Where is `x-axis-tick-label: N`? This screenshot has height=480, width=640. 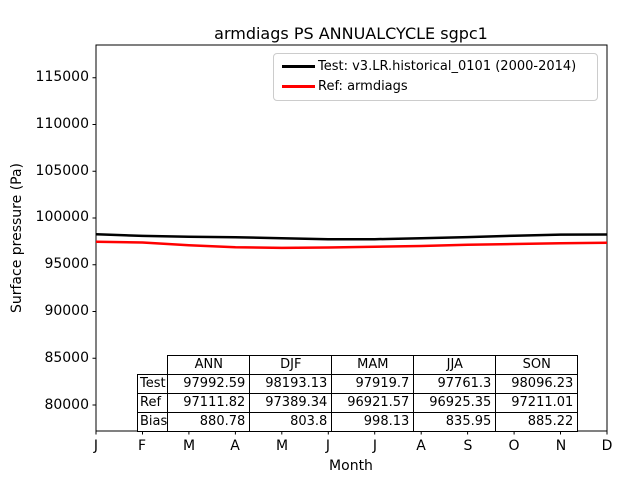 x-axis-tick-label: N is located at coordinates (561, 446).